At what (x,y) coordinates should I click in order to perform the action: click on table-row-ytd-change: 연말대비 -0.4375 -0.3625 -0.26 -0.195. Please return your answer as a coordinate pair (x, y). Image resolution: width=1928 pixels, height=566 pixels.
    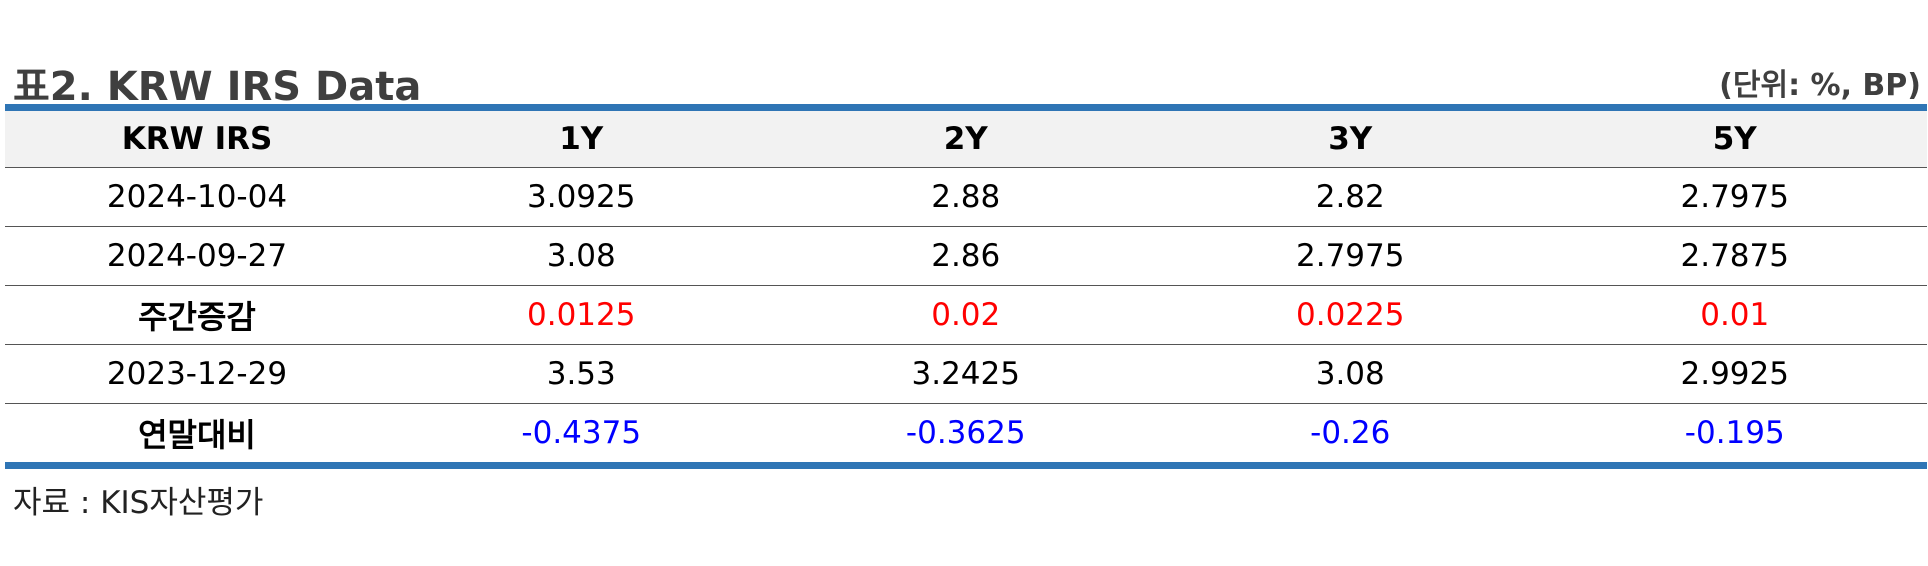
    Looking at the image, I should click on (966, 433).